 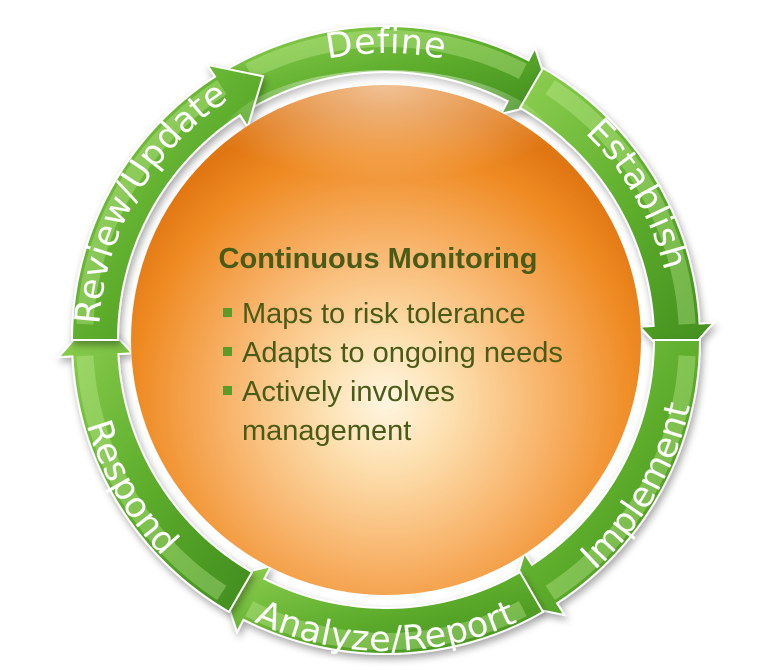 I want to click on bullet-item-2: Adapts to ongoing needs, so click(x=402, y=353).